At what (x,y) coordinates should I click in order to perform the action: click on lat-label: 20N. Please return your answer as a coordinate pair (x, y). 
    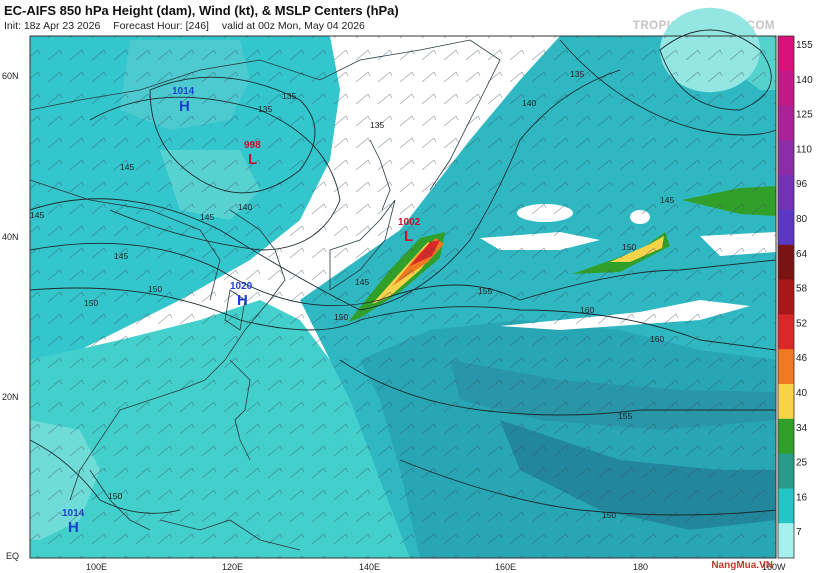
    Looking at the image, I should click on (10, 397).